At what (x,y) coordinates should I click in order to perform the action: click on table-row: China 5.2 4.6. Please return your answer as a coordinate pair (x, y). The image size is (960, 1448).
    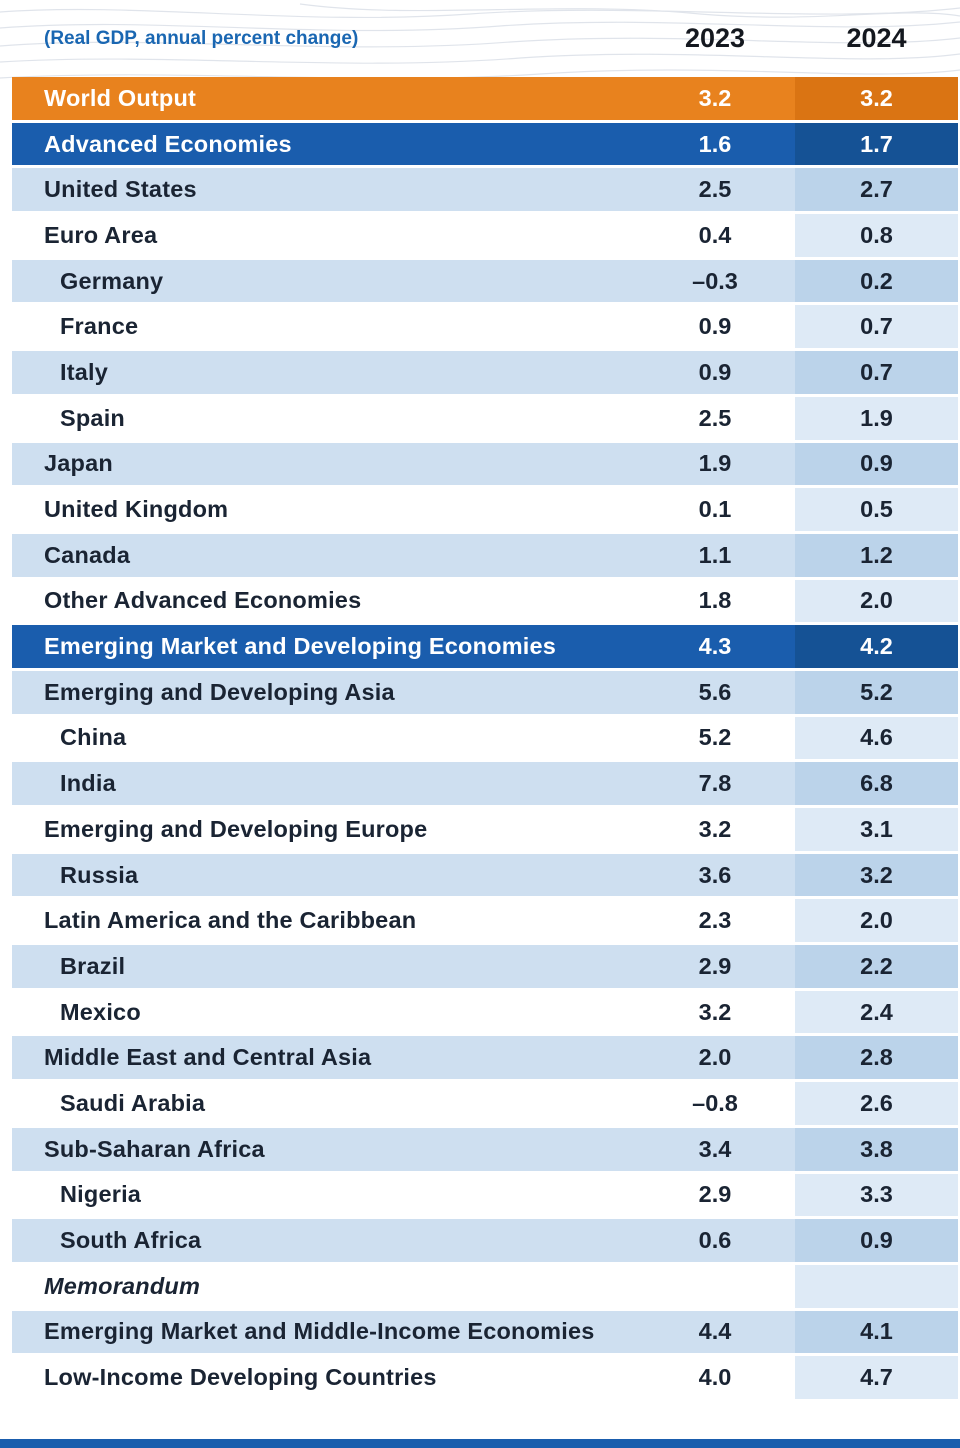
    Looking at the image, I should click on (485, 738).